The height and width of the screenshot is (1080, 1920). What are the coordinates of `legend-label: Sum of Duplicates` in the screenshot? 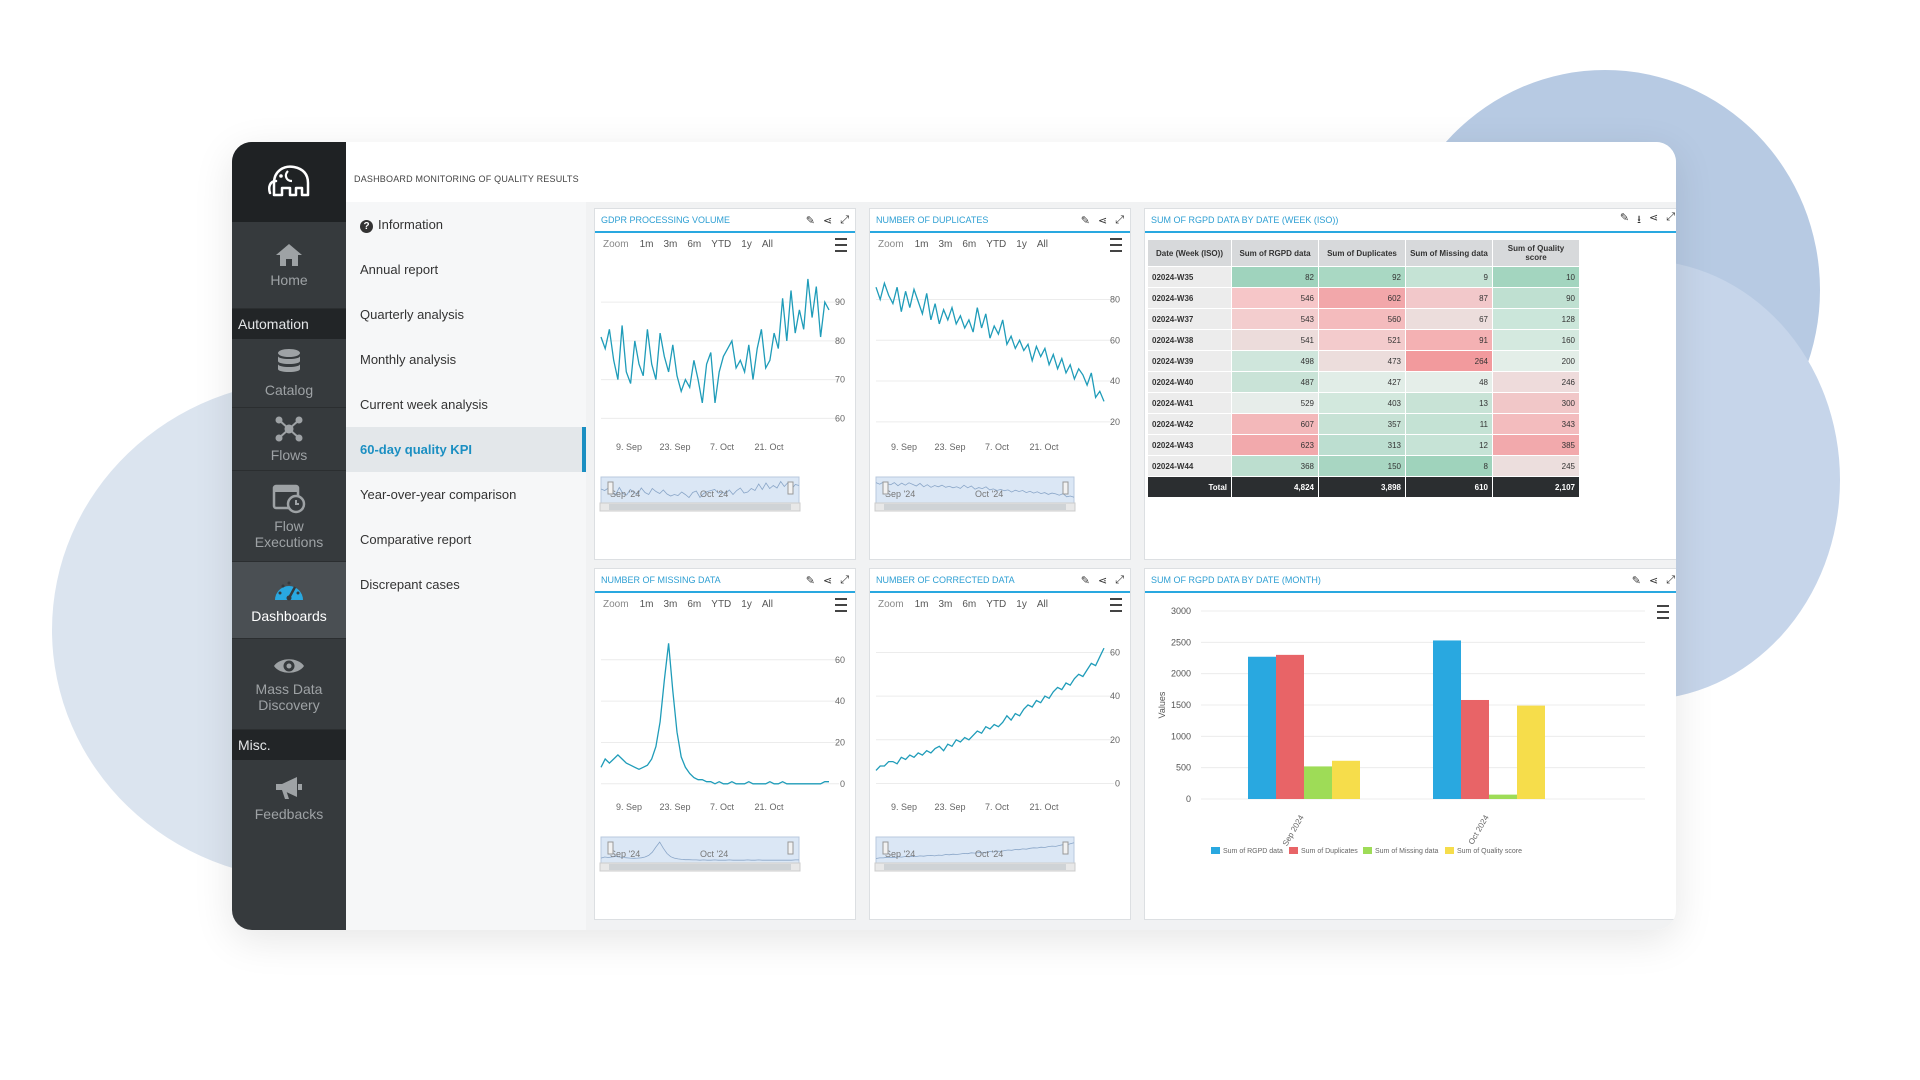 It's located at (1329, 851).